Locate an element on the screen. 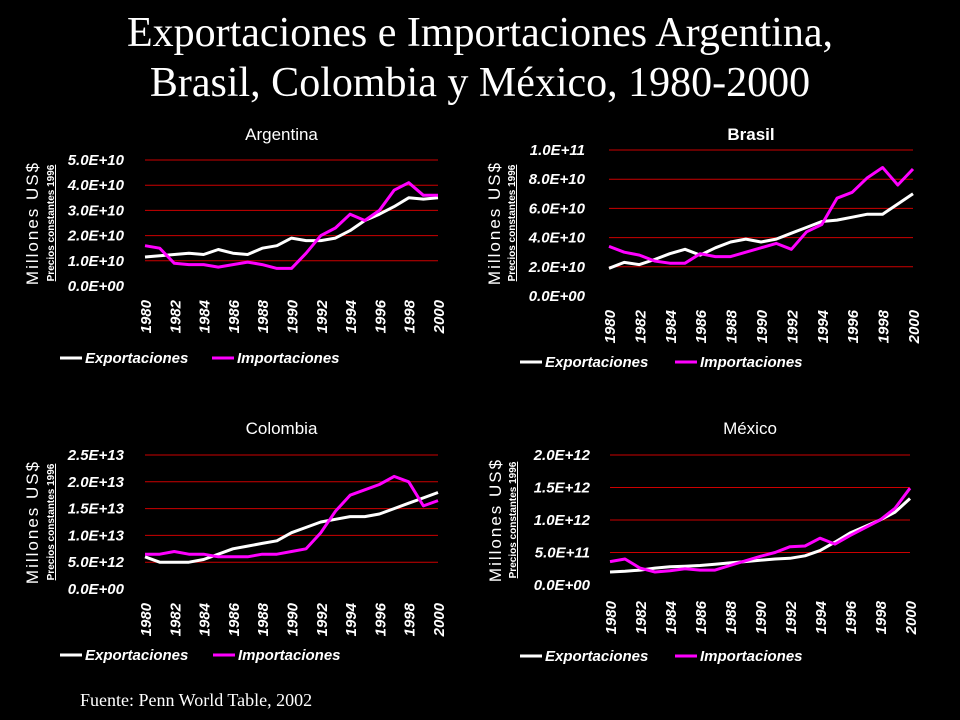 This screenshot has width=960, height=720. colombia-xtick-label: 1984 is located at coordinates (205, 619).